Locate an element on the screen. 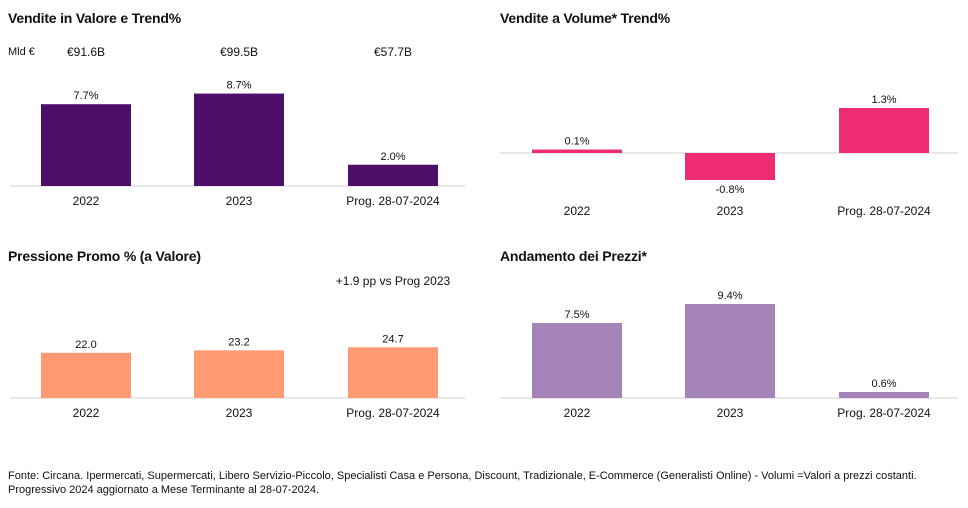  data-label: 22.0 is located at coordinates (85, 345).